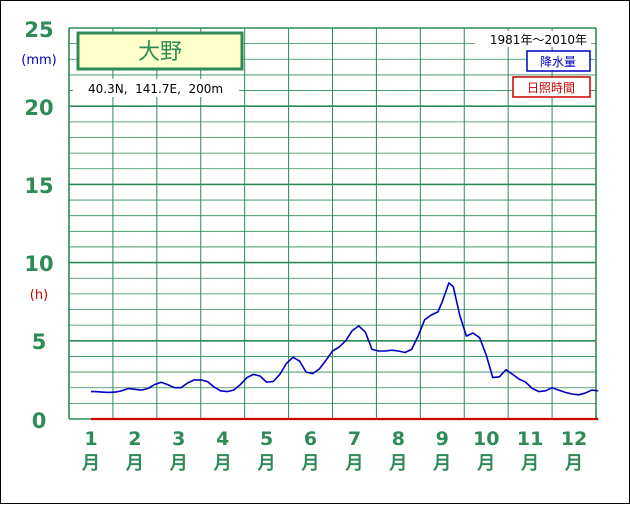 This screenshot has height=505, width=630. I want to click on month-label-10: 10, so click(486, 439).